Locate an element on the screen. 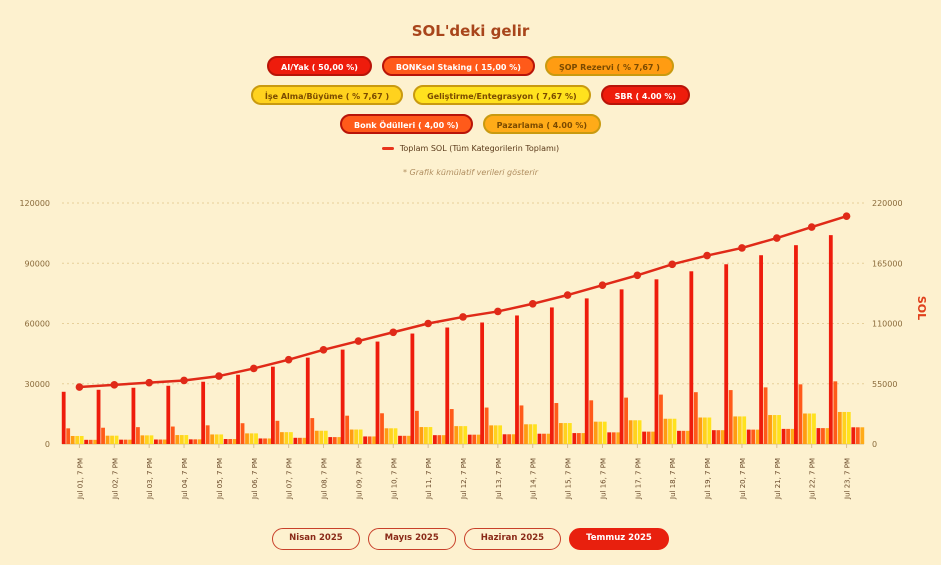 This screenshot has height=565, width=941. x-tick-label: Jul 20, 7 PM is located at coordinates (743, 479).